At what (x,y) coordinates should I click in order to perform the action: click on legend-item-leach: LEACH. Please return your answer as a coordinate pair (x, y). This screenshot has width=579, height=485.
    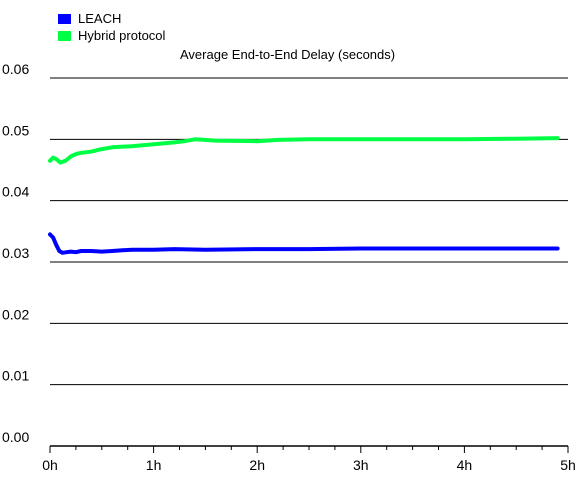
    Looking at the image, I should click on (111, 18).